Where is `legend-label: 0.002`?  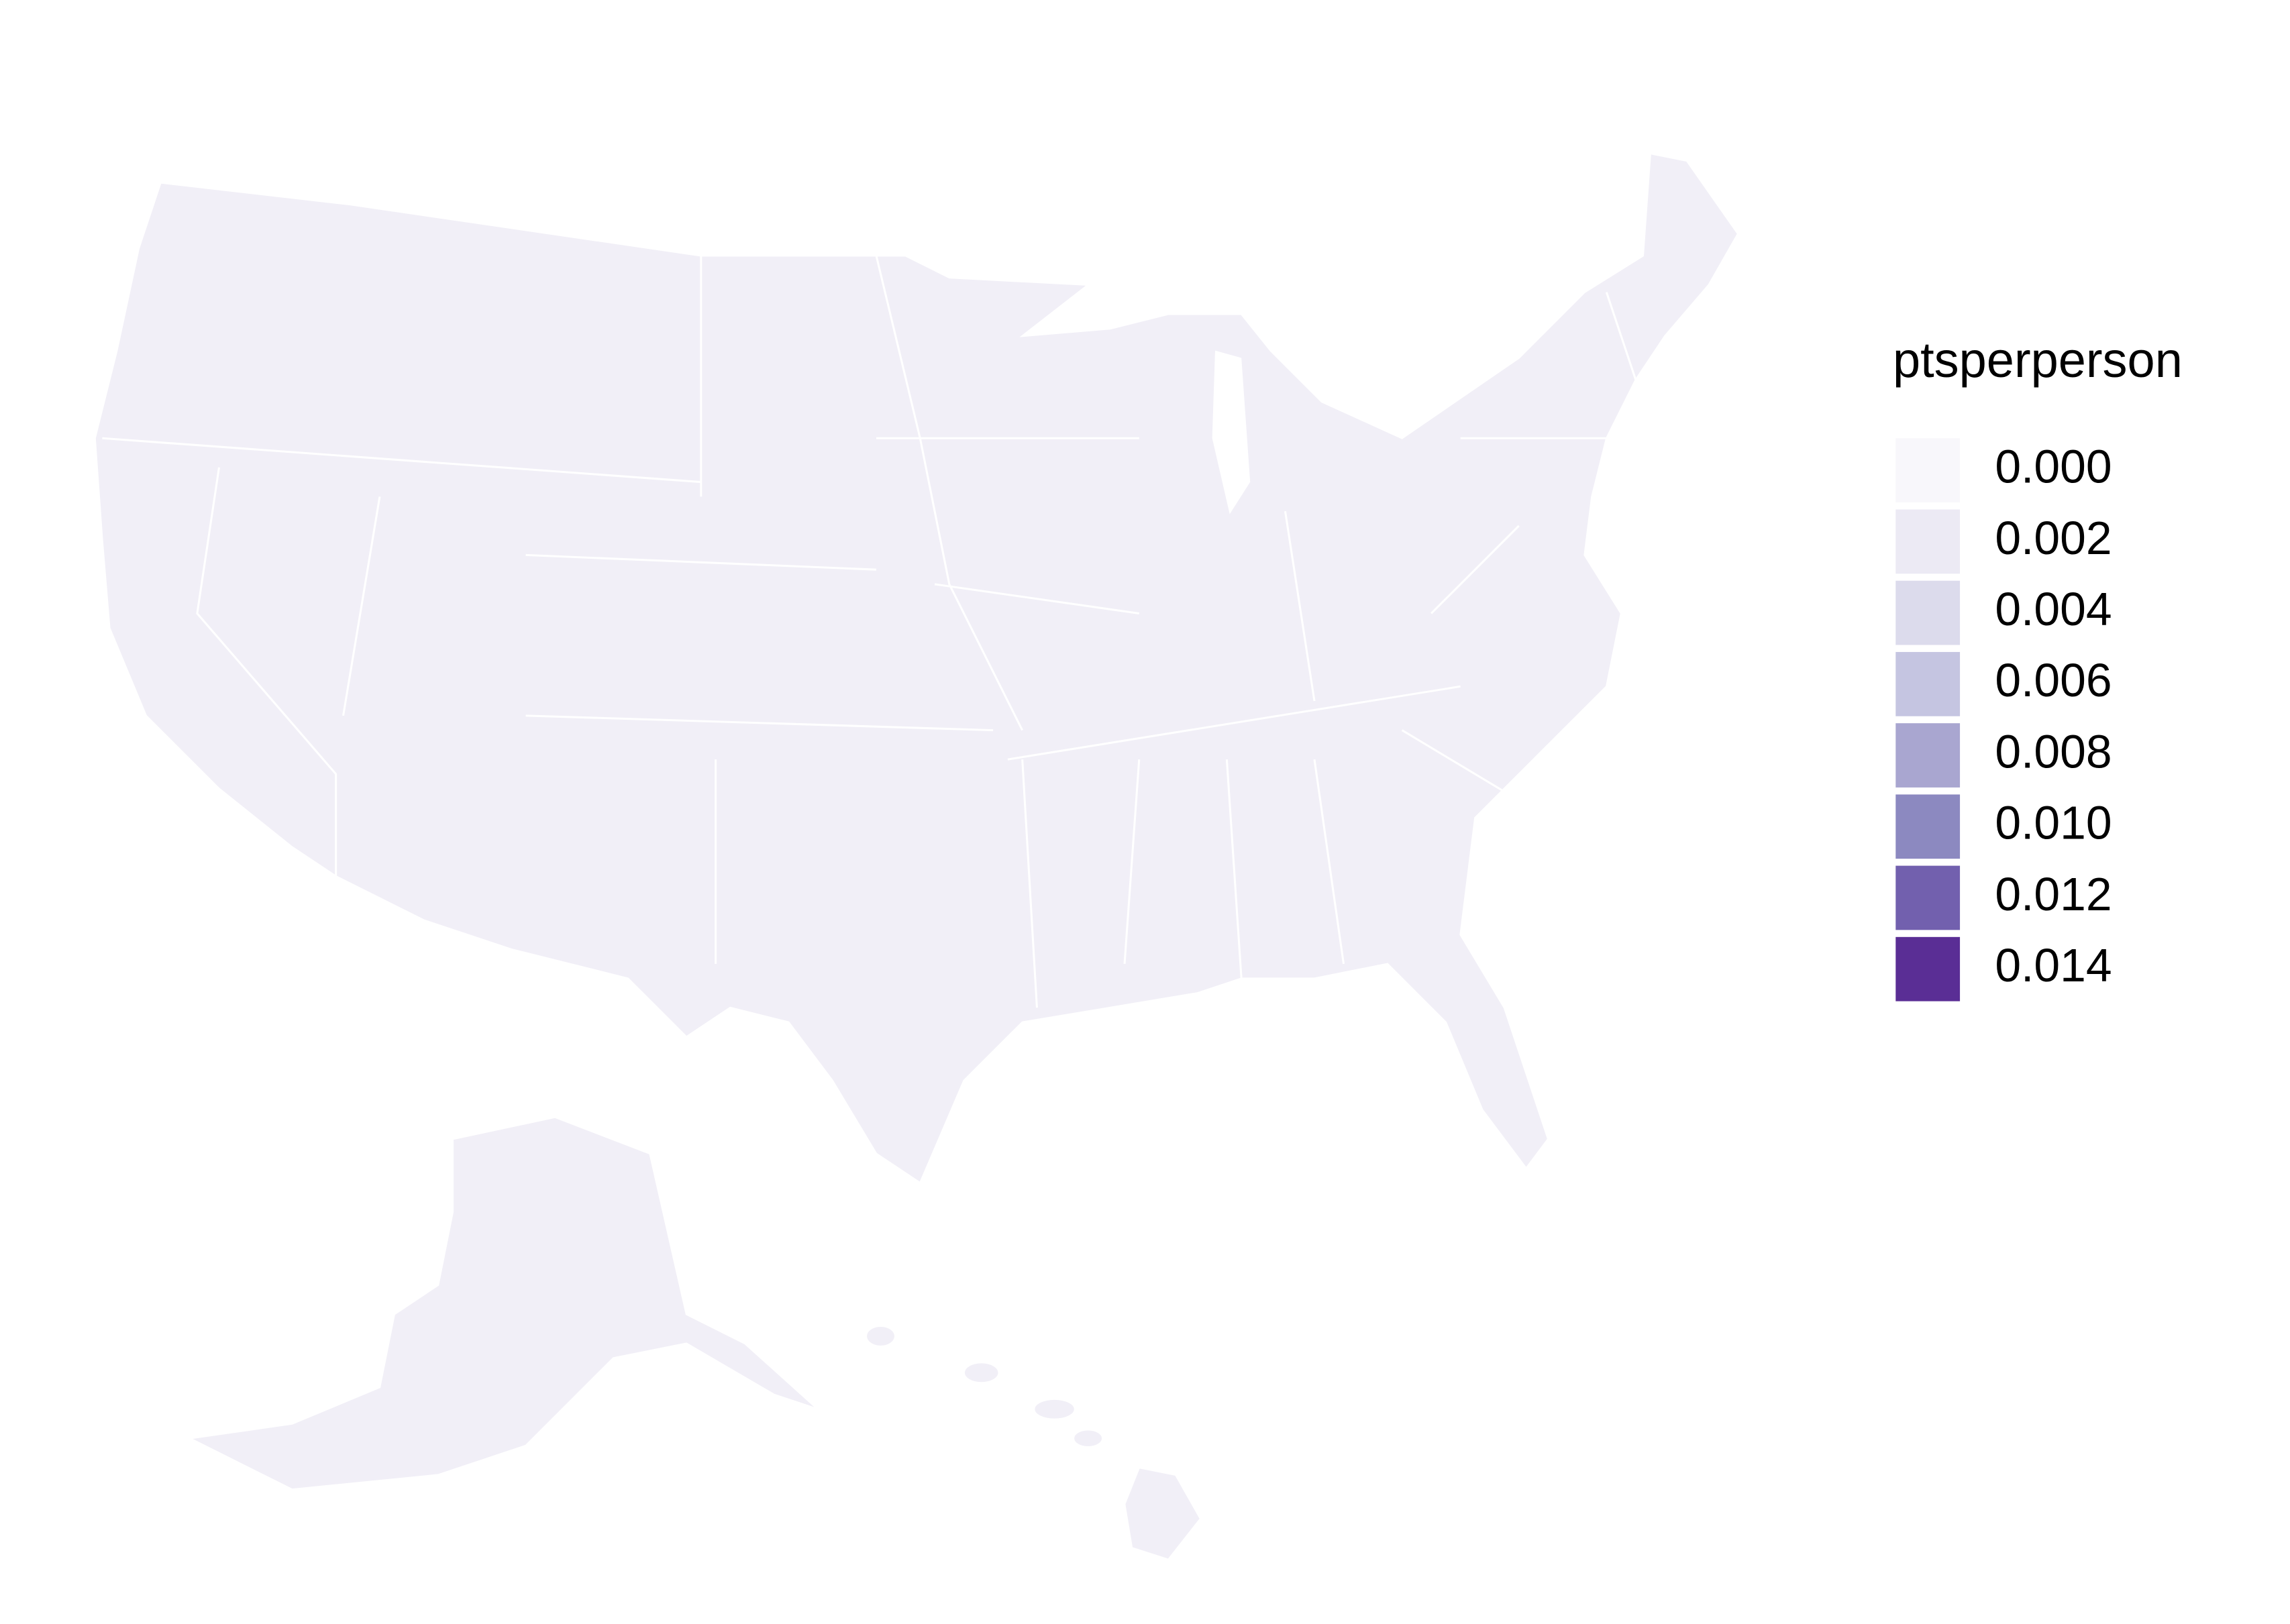 legend-label: 0.002 is located at coordinates (2053, 538).